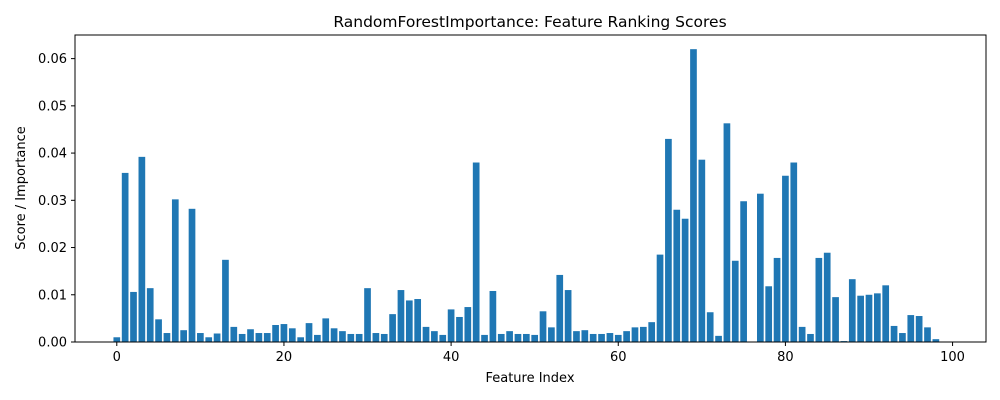 Image resolution: width=1000 pixels, height=400 pixels. Describe the element at coordinates (52, 343) in the screenshot. I see `y-tick-label: 0.00` at that location.